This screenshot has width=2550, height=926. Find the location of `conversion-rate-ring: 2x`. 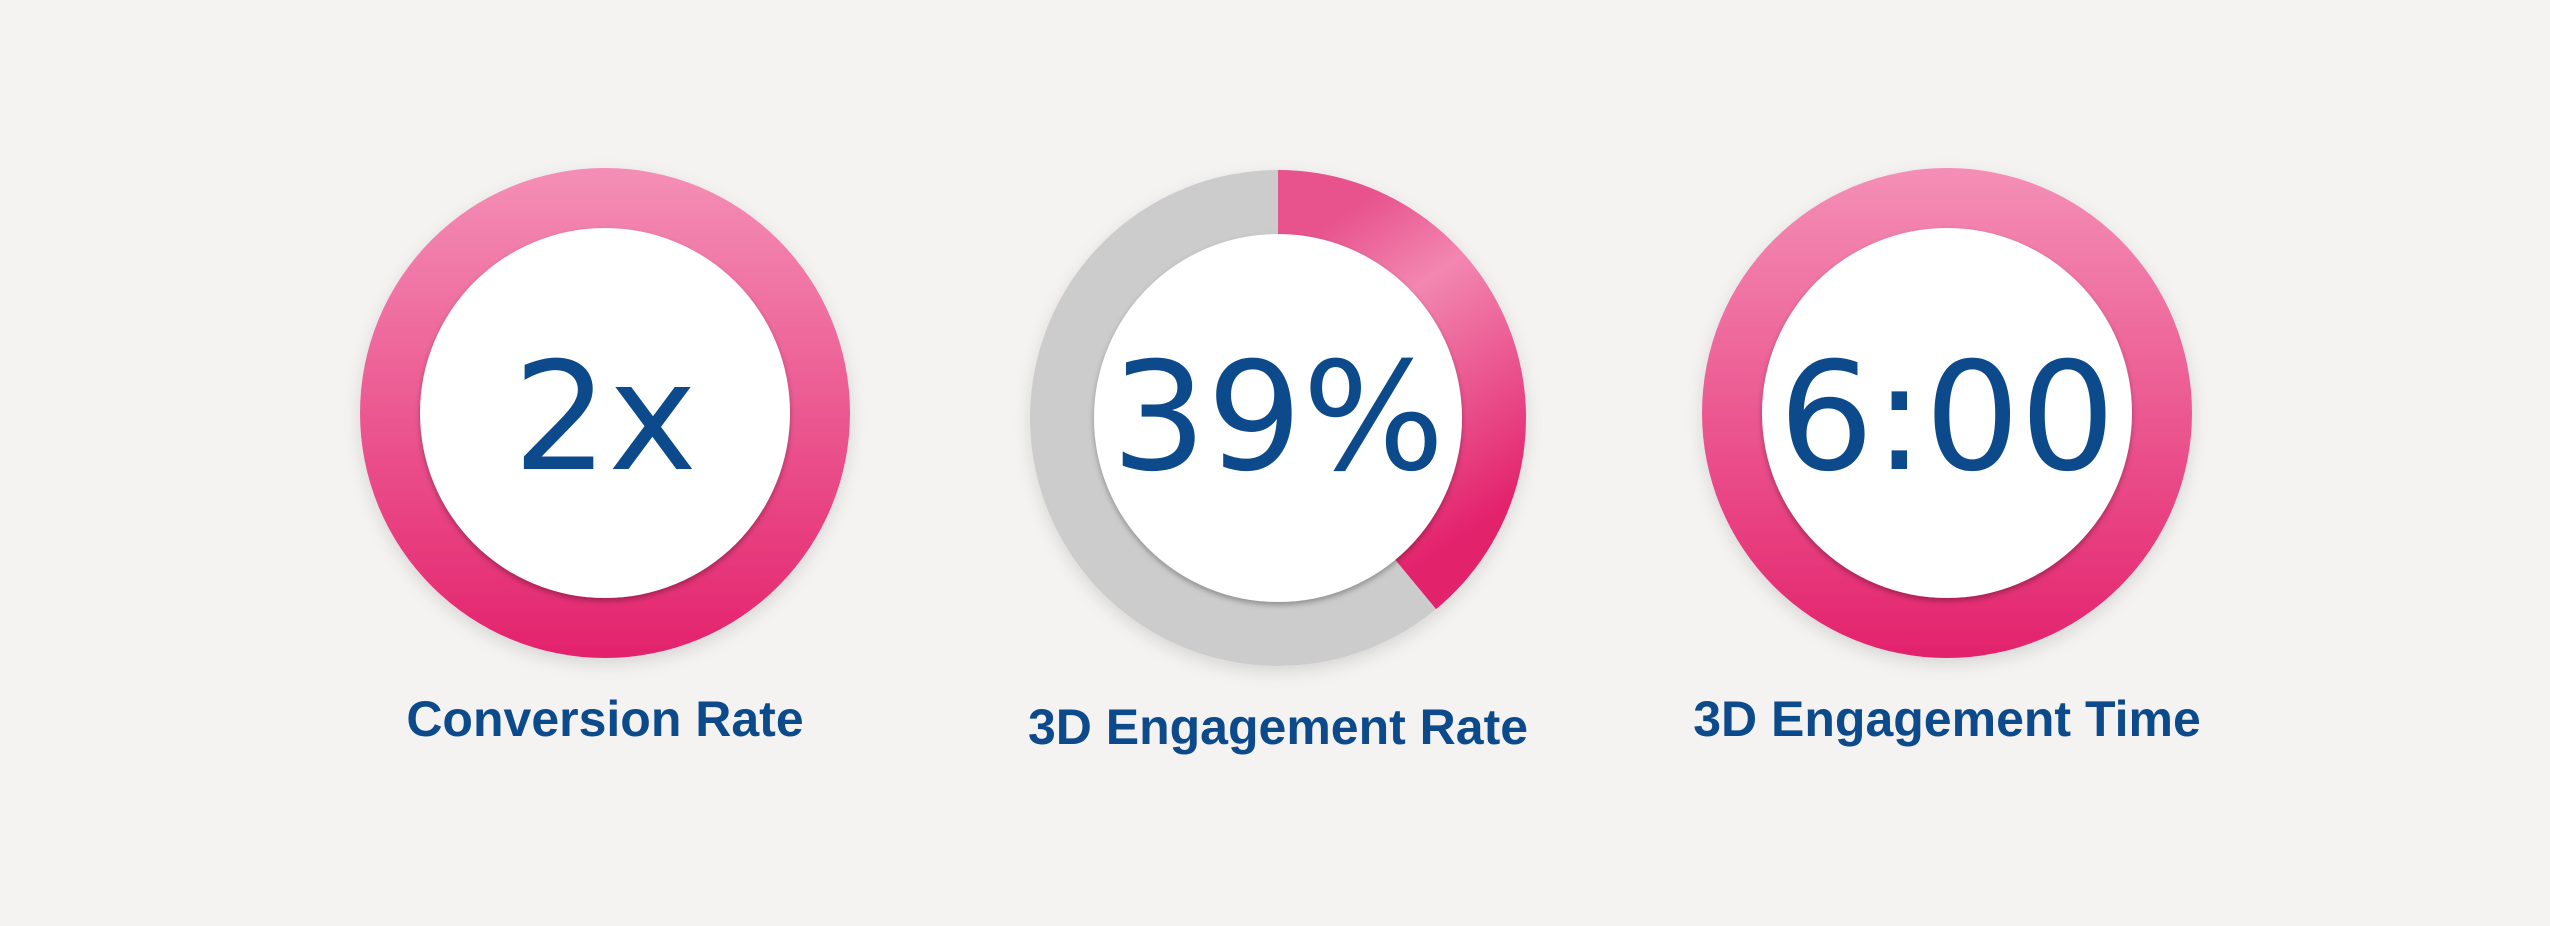

conversion-rate-ring: 2x is located at coordinates (605, 413).